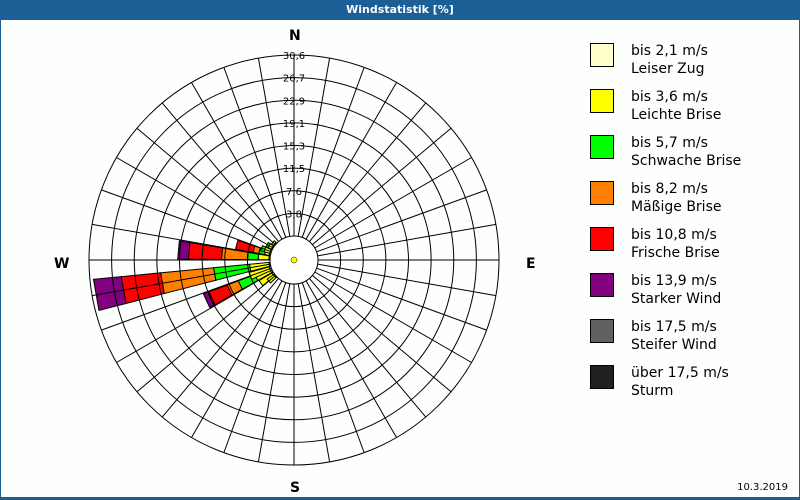 This screenshot has width=800, height=500. What do you see at coordinates (680, 373) in the screenshot?
I see `legend-range: über 17,5 m/s` at bounding box center [680, 373].